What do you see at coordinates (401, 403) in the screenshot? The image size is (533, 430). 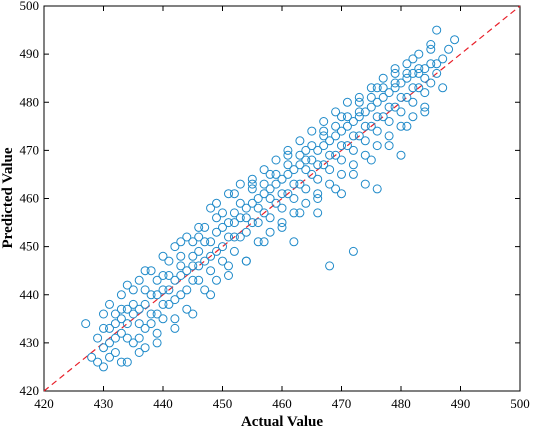 I see `x-tick-label: 480` at bounding box center [401, 403].